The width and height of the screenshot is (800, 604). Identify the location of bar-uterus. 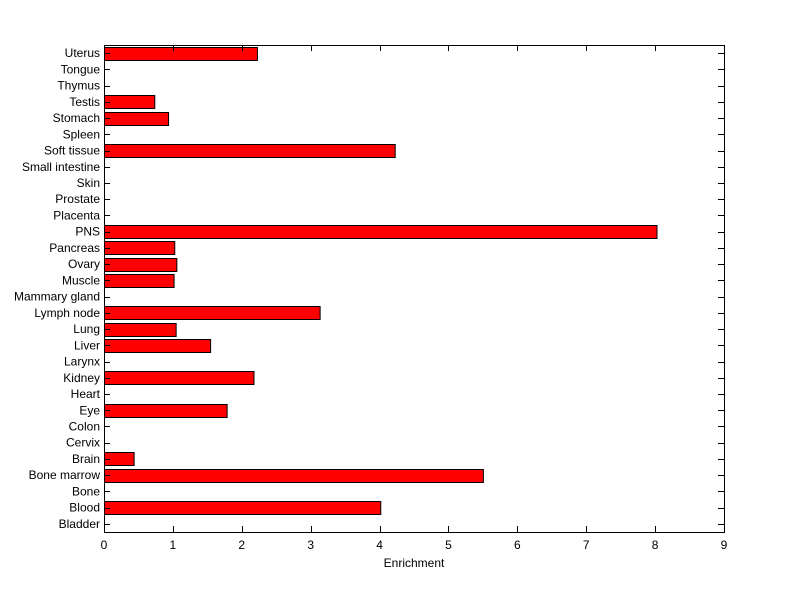
(181, 54).